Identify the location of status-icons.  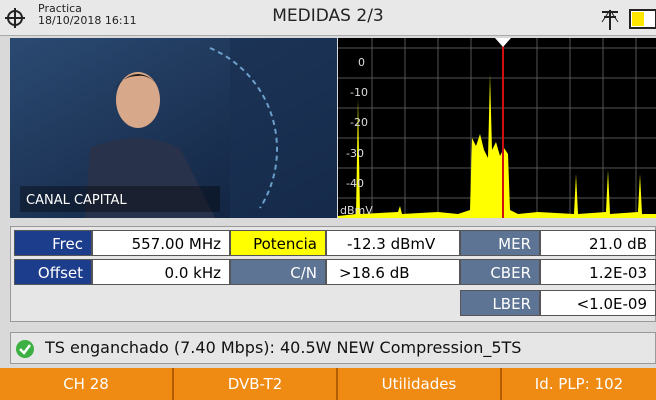
(628, 19).